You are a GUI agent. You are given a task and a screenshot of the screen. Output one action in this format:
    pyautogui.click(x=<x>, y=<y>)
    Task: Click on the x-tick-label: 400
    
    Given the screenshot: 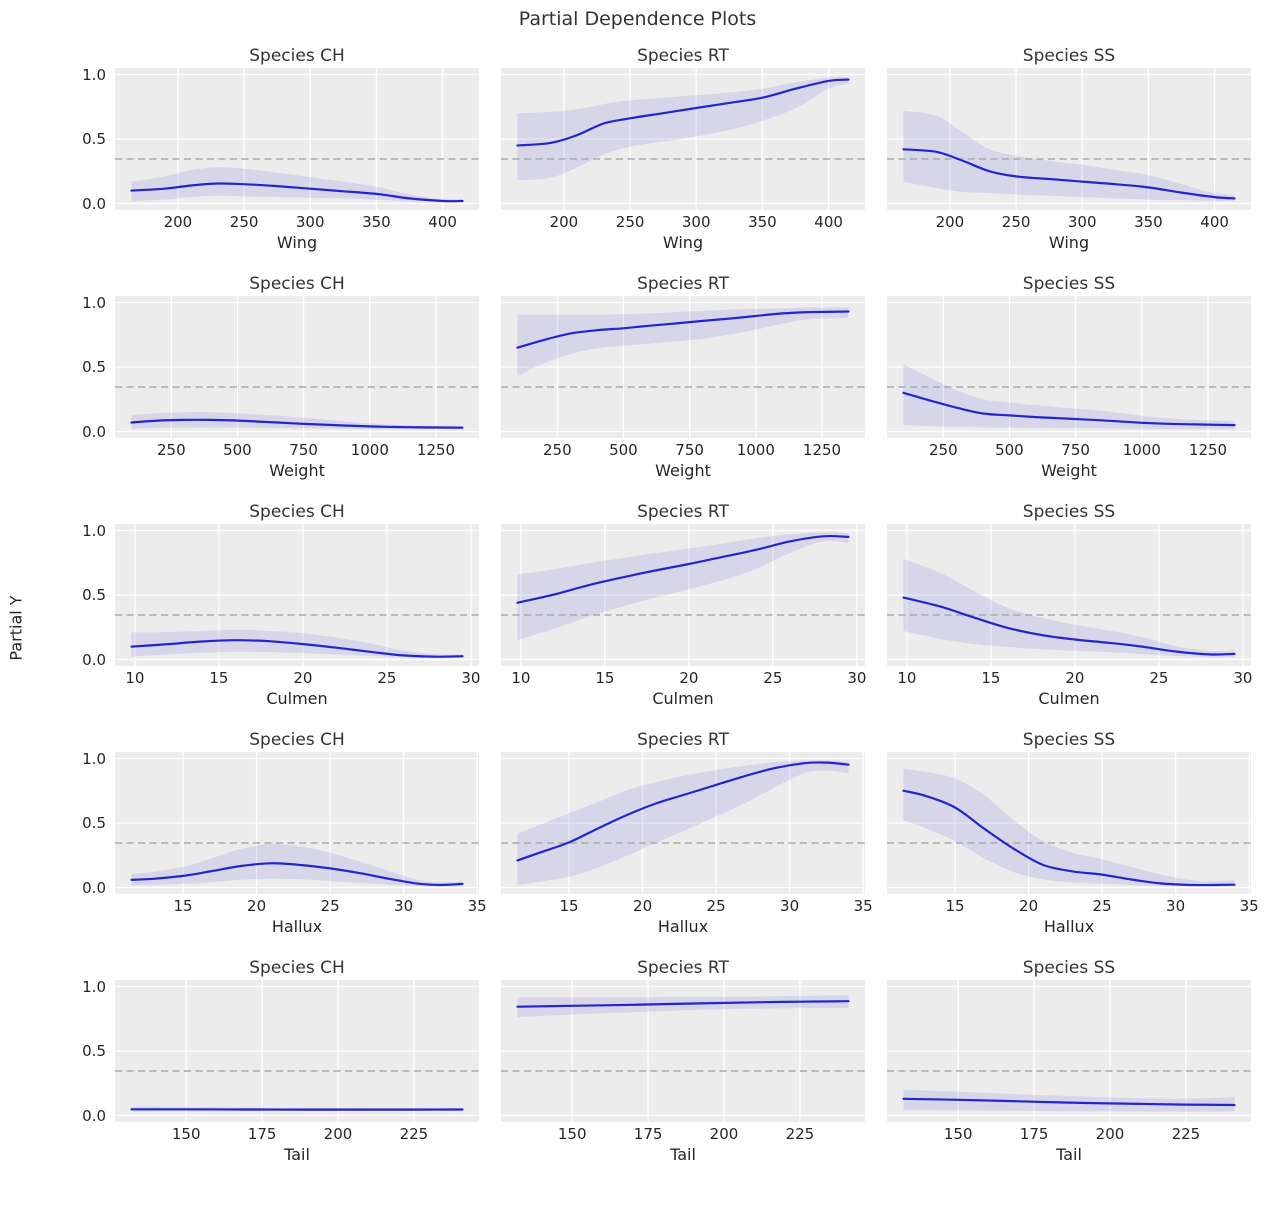 What is the action you would take?
    pyautogui.click(x=1214, y=222)
    